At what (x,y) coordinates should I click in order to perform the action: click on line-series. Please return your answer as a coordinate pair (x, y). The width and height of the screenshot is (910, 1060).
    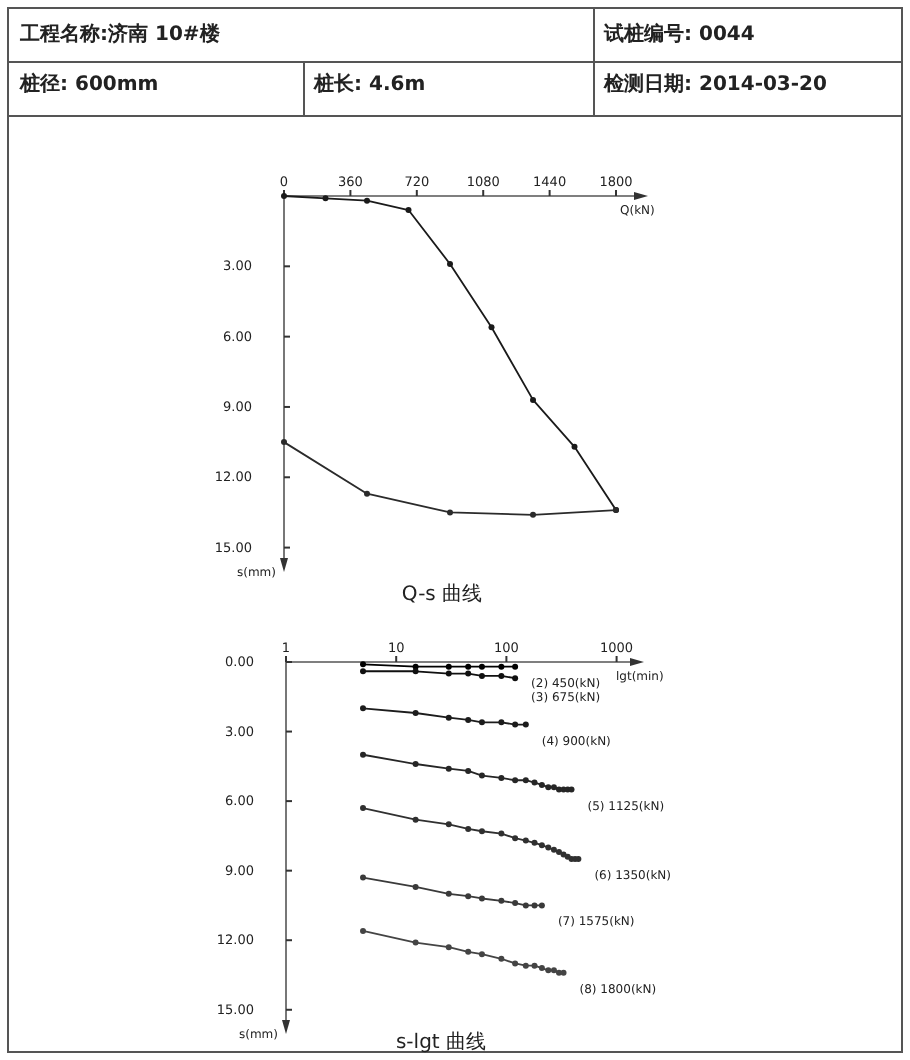
    Looking at the image, I should click on (450, 353).